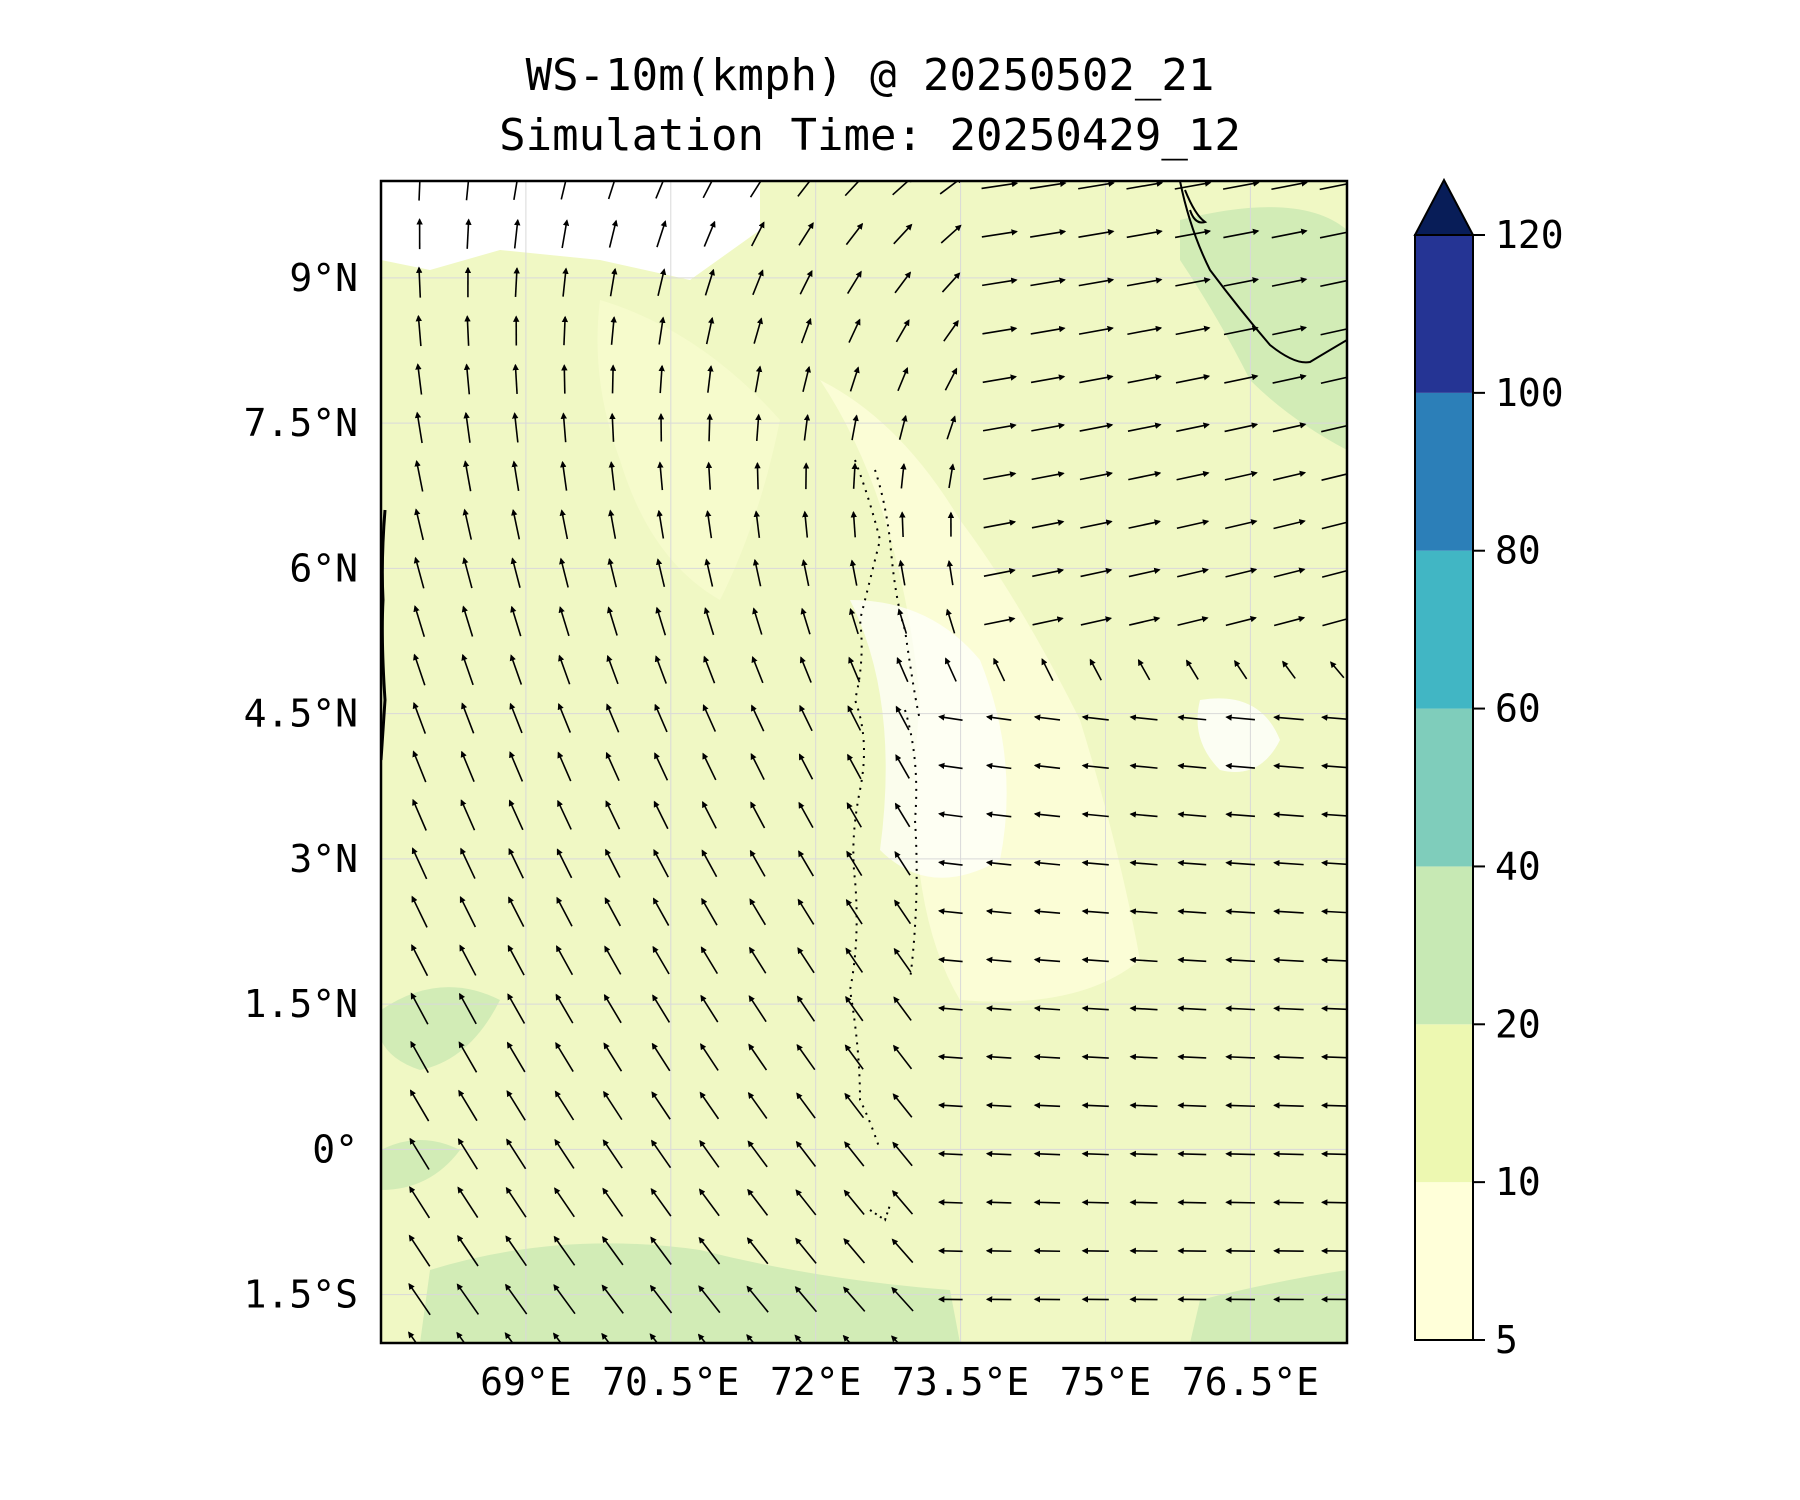  What do you see at coordinates (1488, 769) in the screenshot?
I see `colorbar: 5 10 20 40 60 80 100 120` at bounding box center [1488, 769].